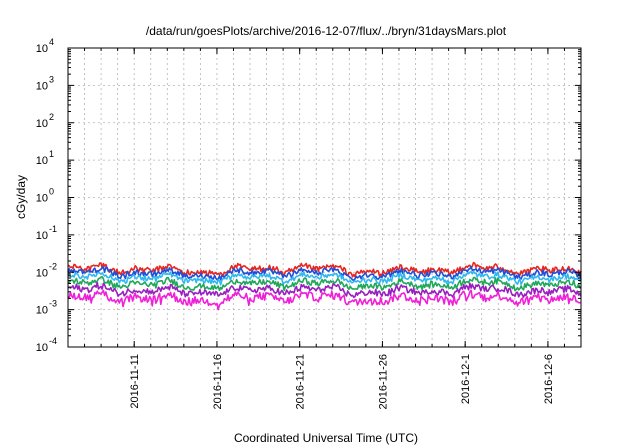 This screenshot has height=448, width=640. What do you see at coordinates (383, 381) in the screenshot?
I see `x-tick-label: 2016-11-26` at bounding box center [383, 381].